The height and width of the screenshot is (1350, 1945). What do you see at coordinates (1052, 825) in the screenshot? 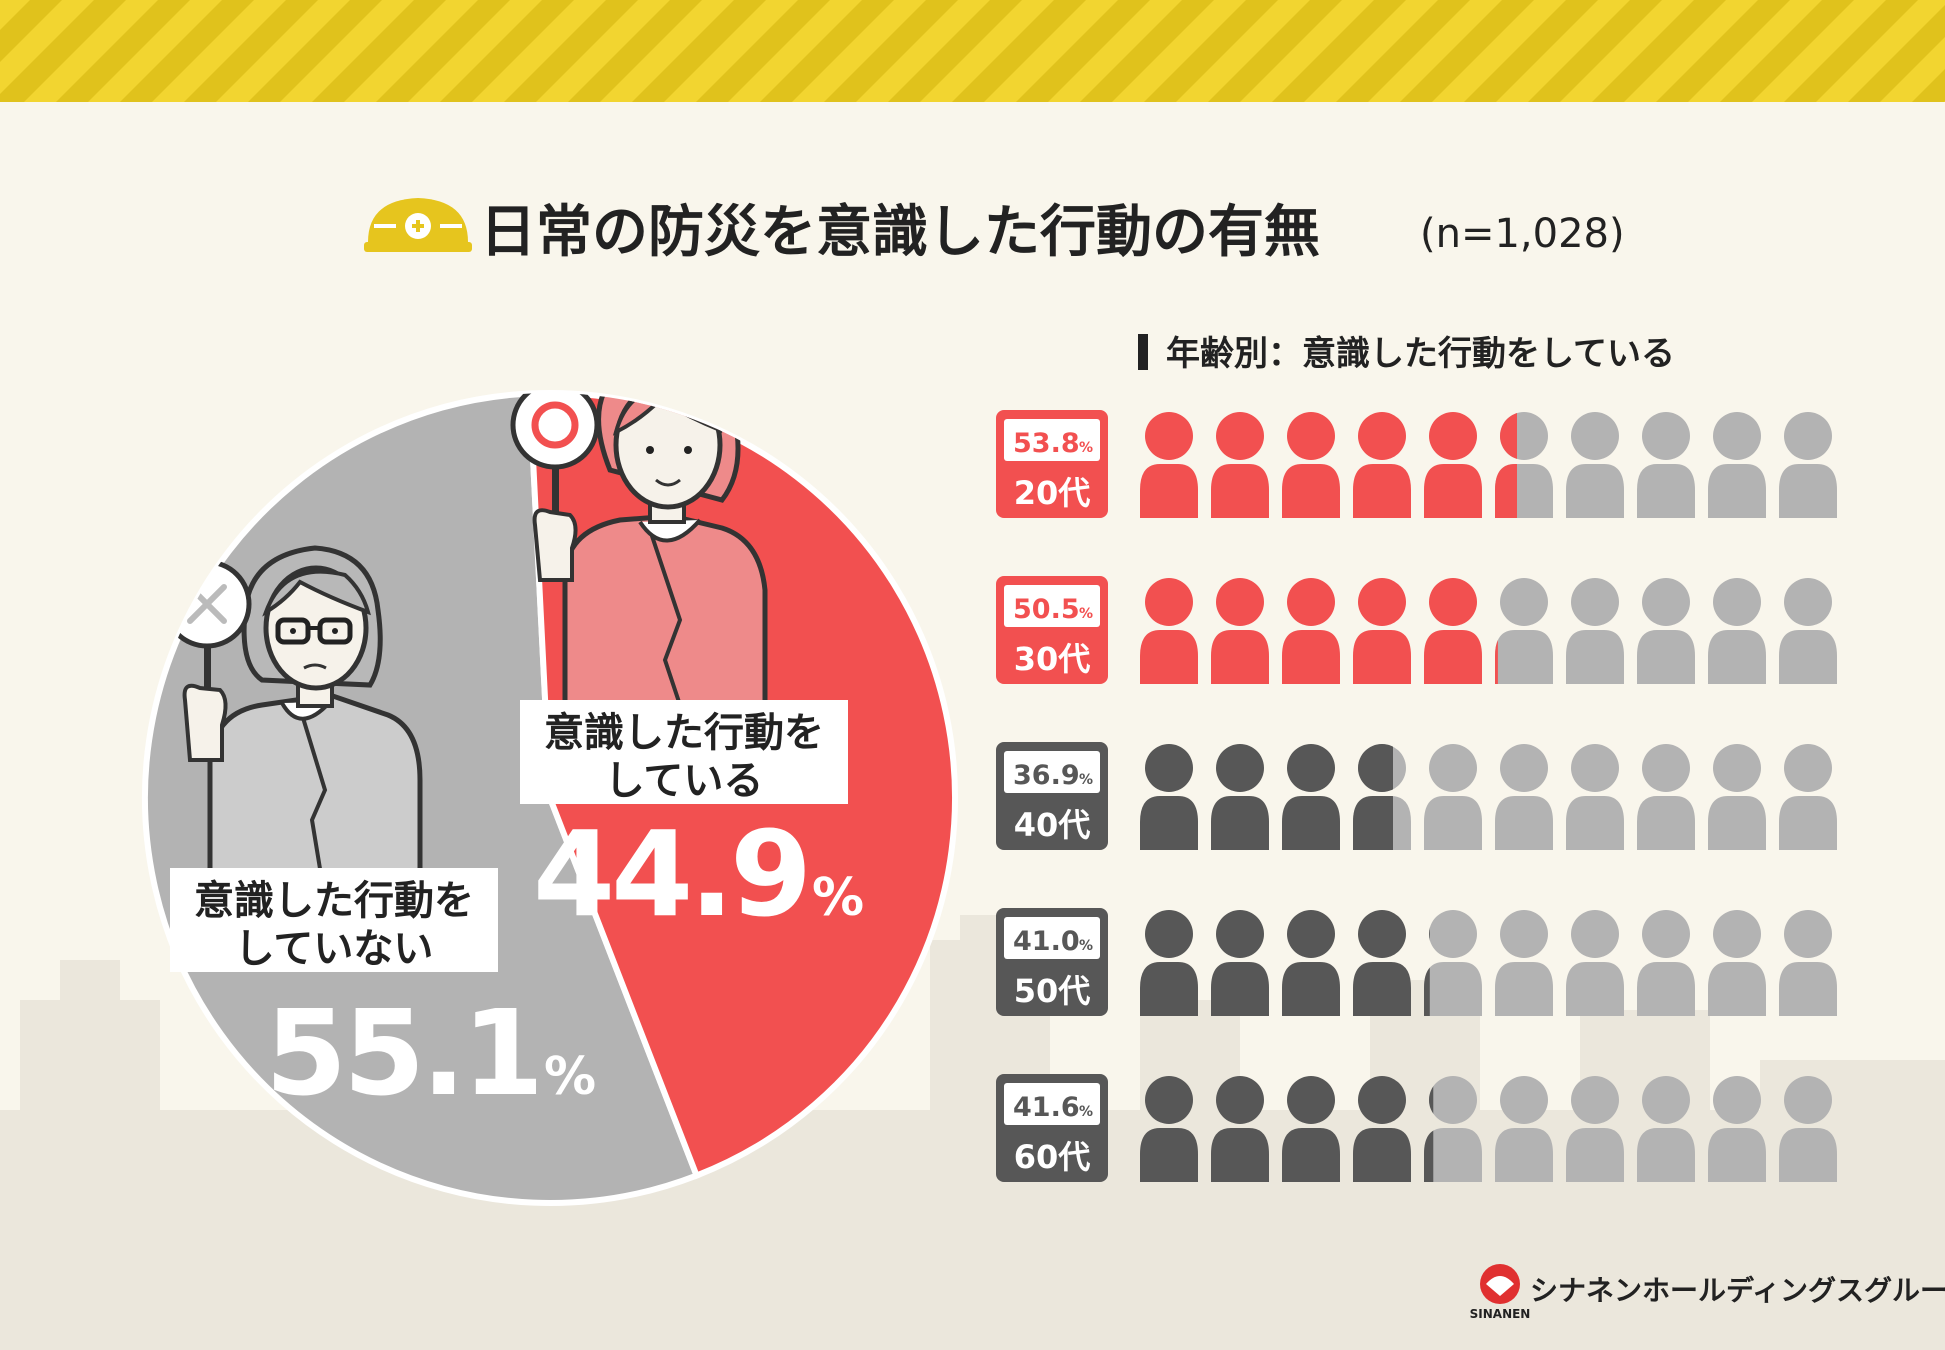
I see `age-category-label: 40代` at bounding box center [1052, 825].